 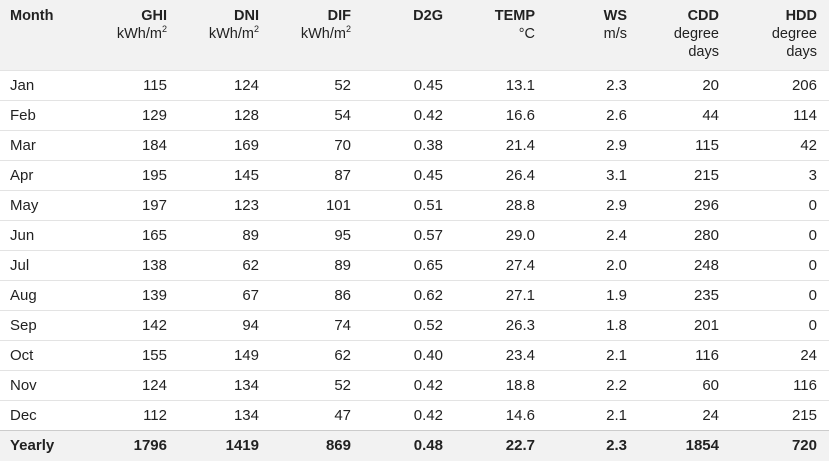 What do you see at coordinates (615, 34) in the screenshot?
I see `header-ws-unit: m/s` at bounding box center [615, 34].